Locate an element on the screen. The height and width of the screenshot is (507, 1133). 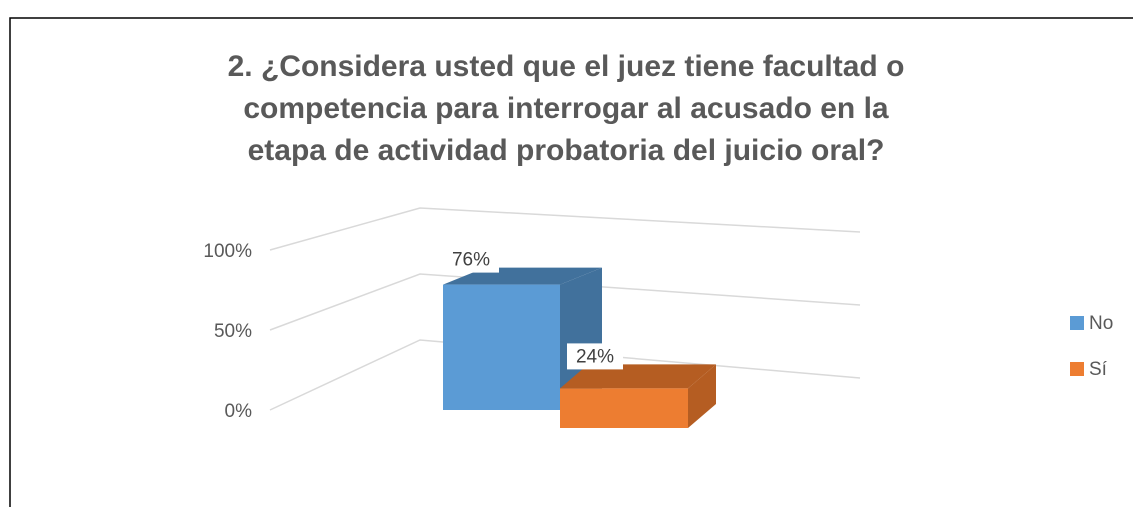
data-label: 24% is located at coordinates (595, 356).